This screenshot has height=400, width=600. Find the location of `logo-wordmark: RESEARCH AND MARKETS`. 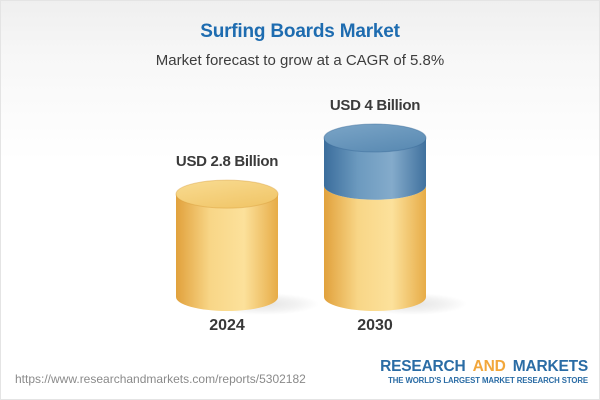

logo-wordmark: RESEARCH AND MARKETS is located at coordinates (484, 367).